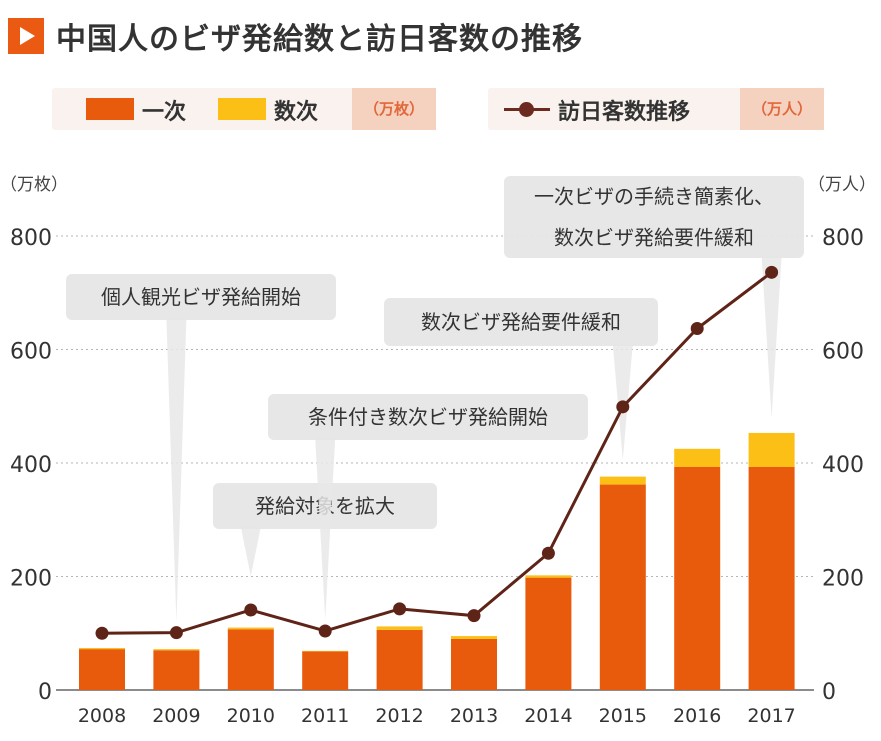 The height and width of the screenshot is (741, 881). I want to click on legend-visa: 一次 数次 （万枚）, so click(244, 109).